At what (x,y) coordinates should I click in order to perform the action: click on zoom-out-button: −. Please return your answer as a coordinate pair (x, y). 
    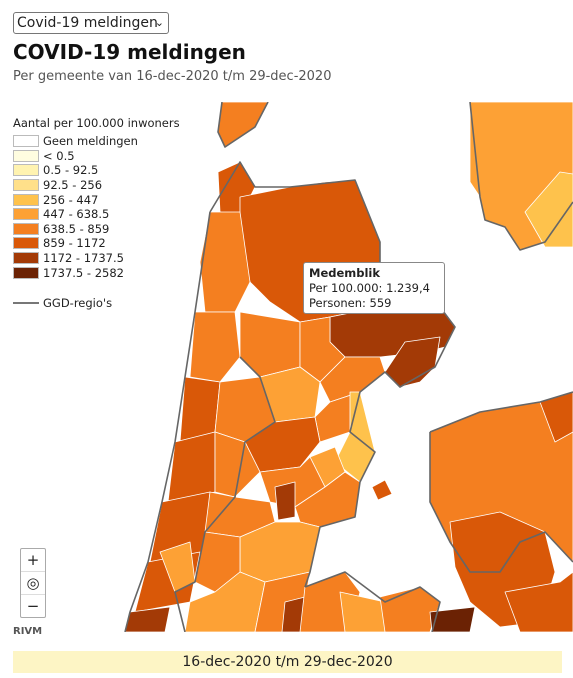
    Looking at the image, I should click on (33, 606).